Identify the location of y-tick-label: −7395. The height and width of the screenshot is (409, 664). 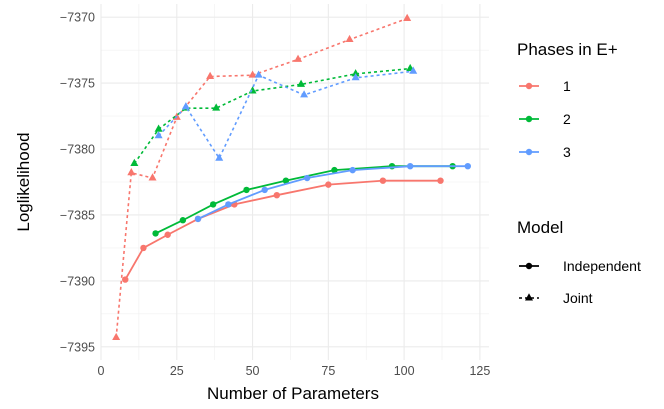
(77, 347).